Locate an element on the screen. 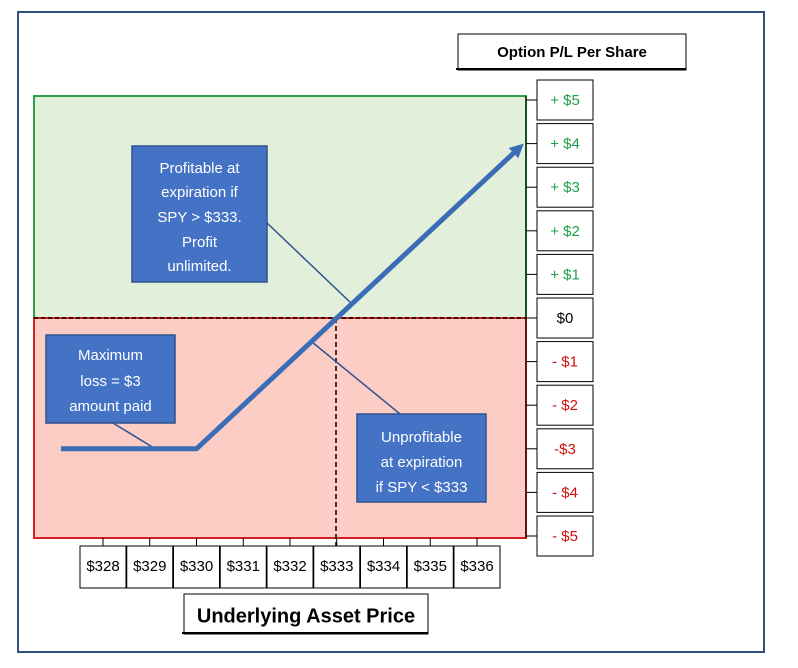 This screenshot has width=798, height=668. unprofitable-callout-line: at expiration is located at coordinates (422, 462).